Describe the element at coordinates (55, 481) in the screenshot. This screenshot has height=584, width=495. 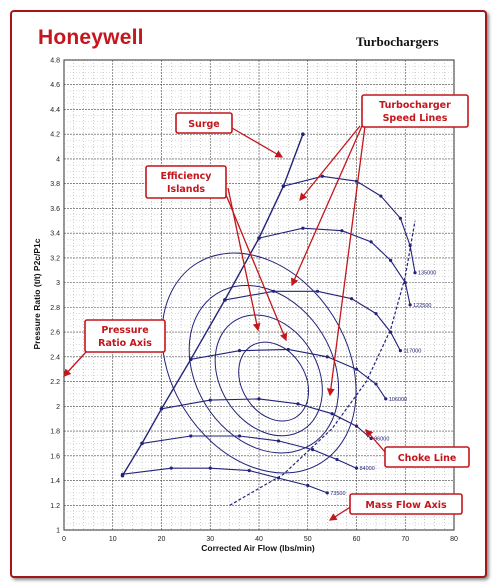
I see `y-tick-label: 1.4` at that location.